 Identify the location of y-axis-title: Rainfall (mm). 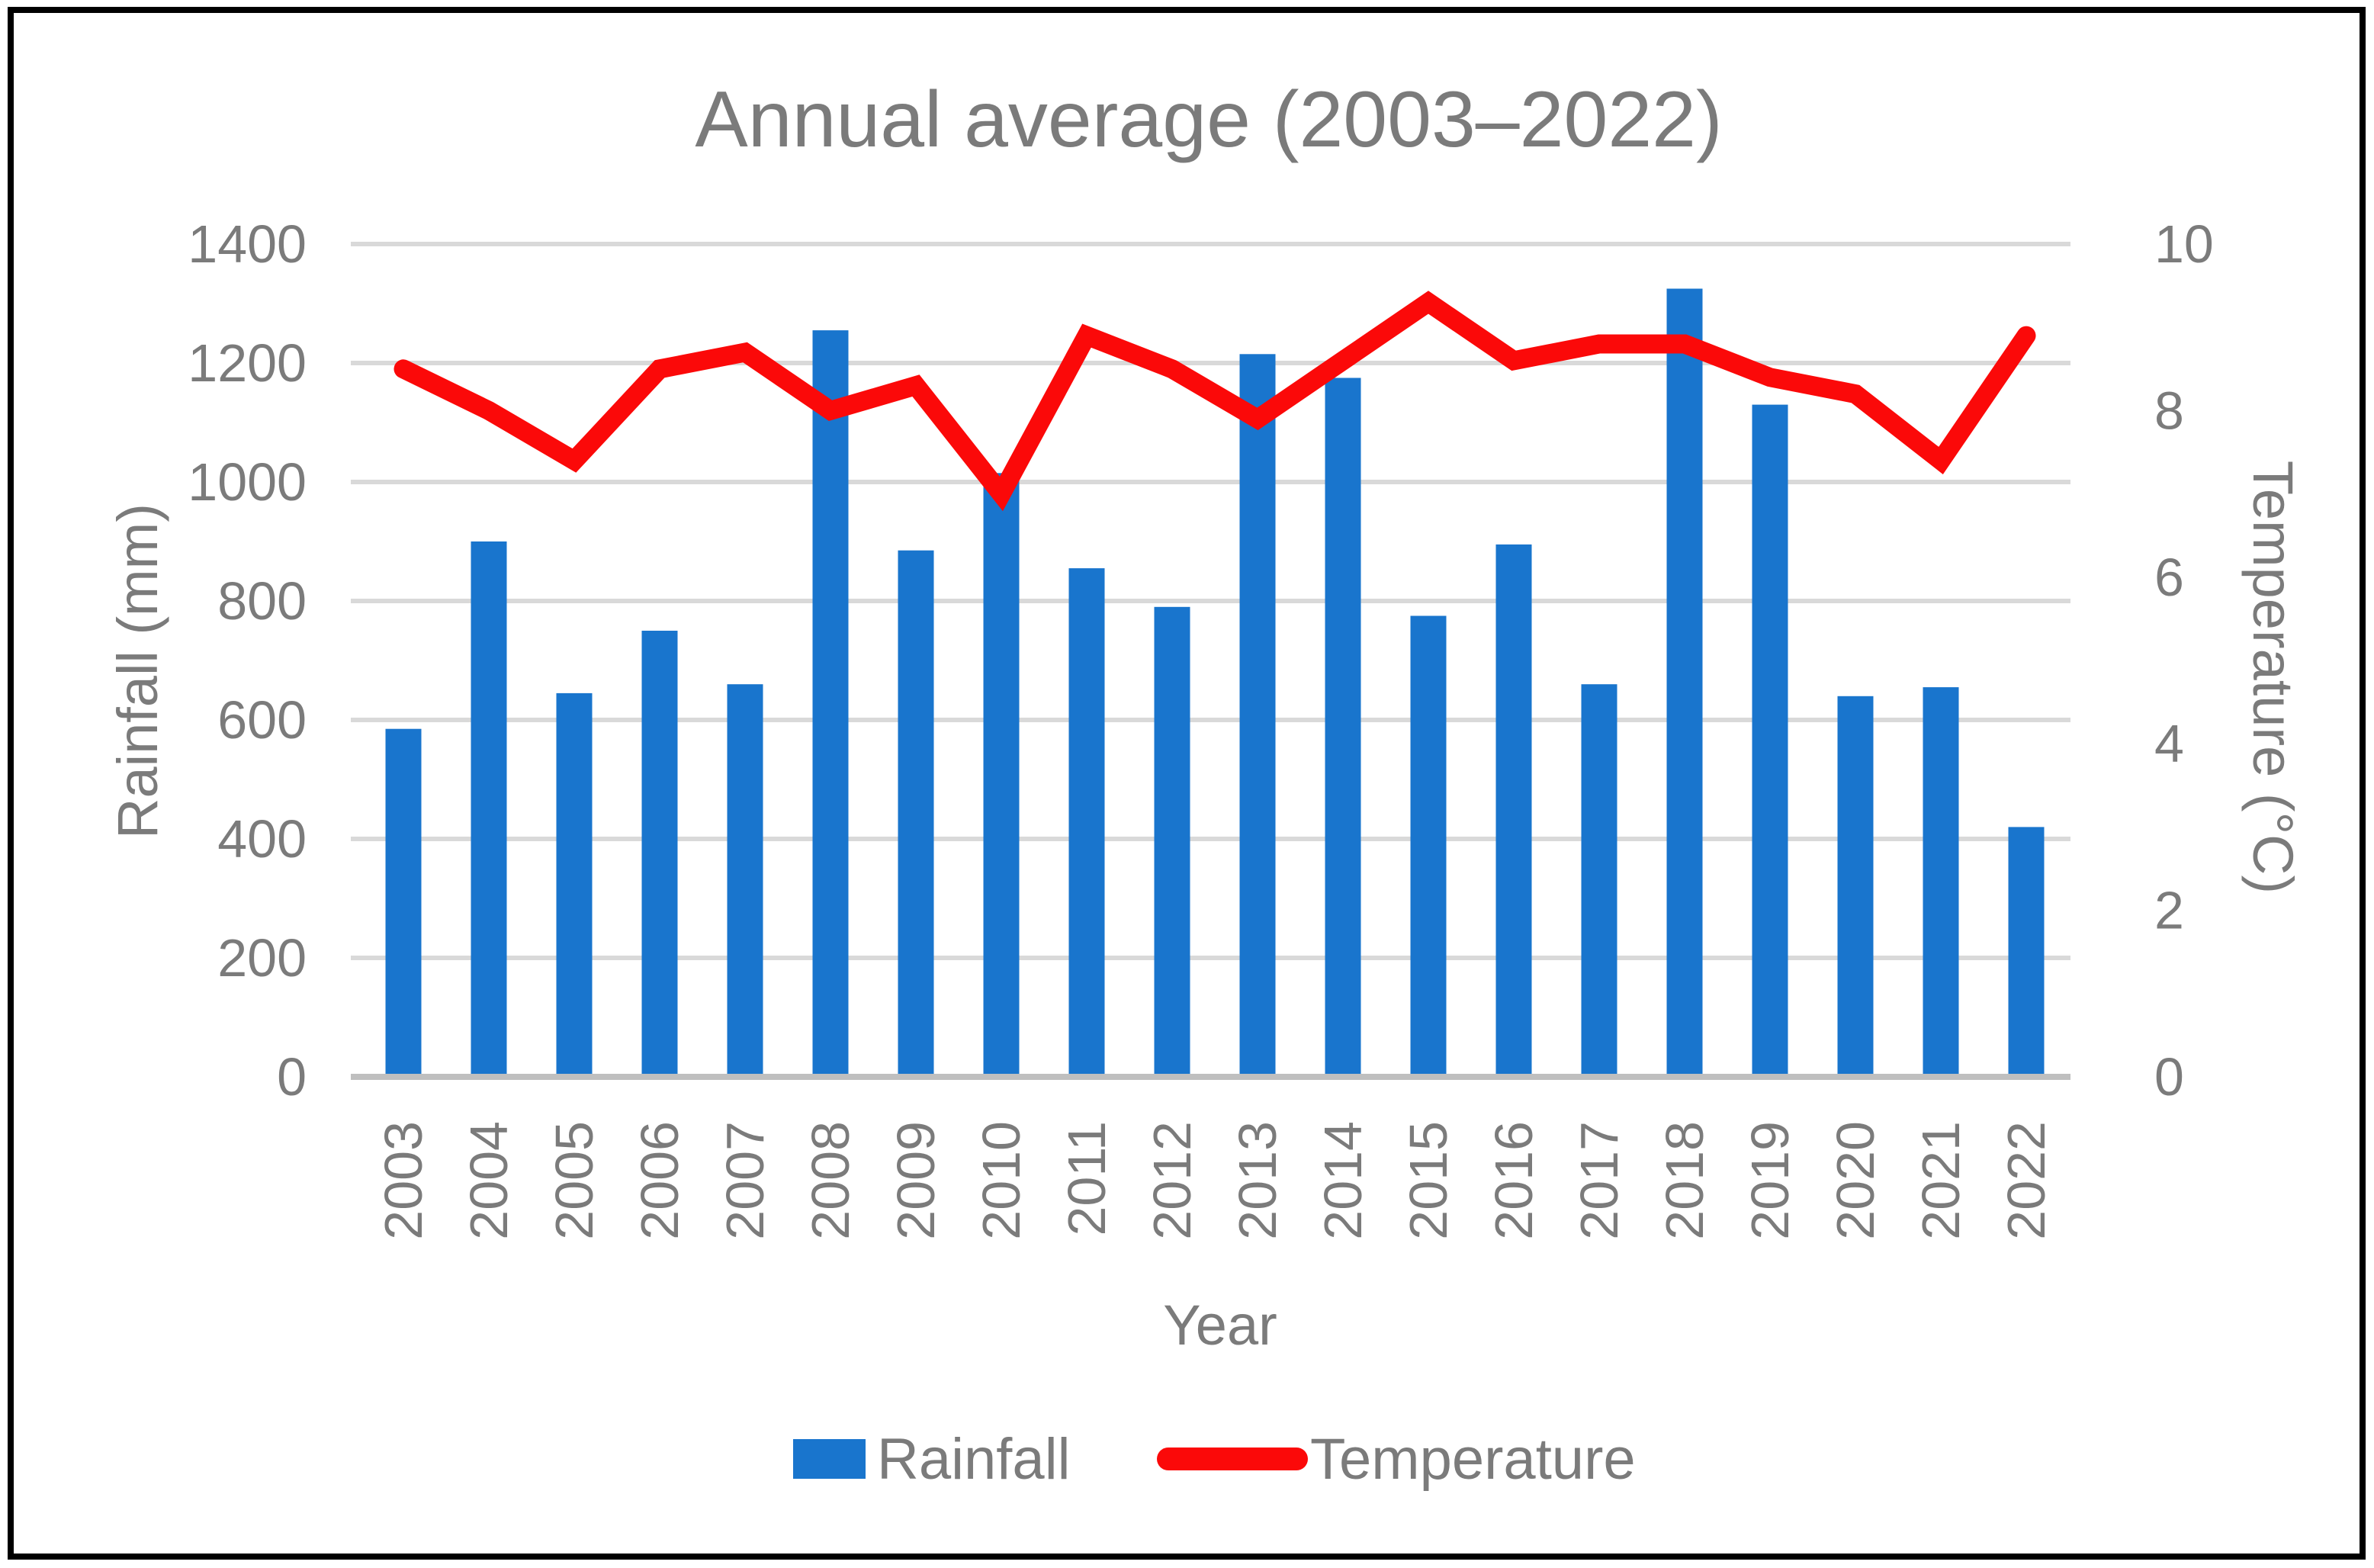
(137, 671).